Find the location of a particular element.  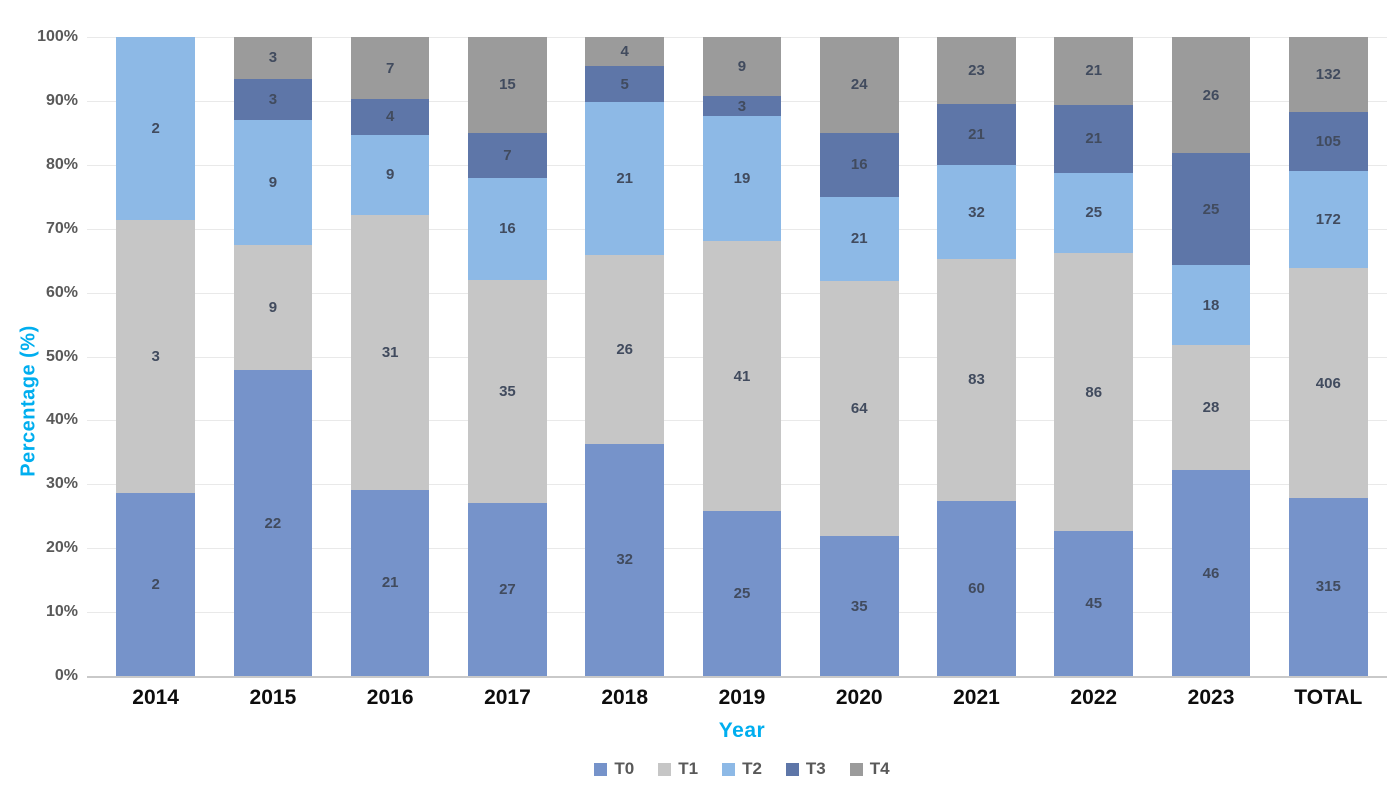

legend-label: T0 is located at coordinates (624, 768).